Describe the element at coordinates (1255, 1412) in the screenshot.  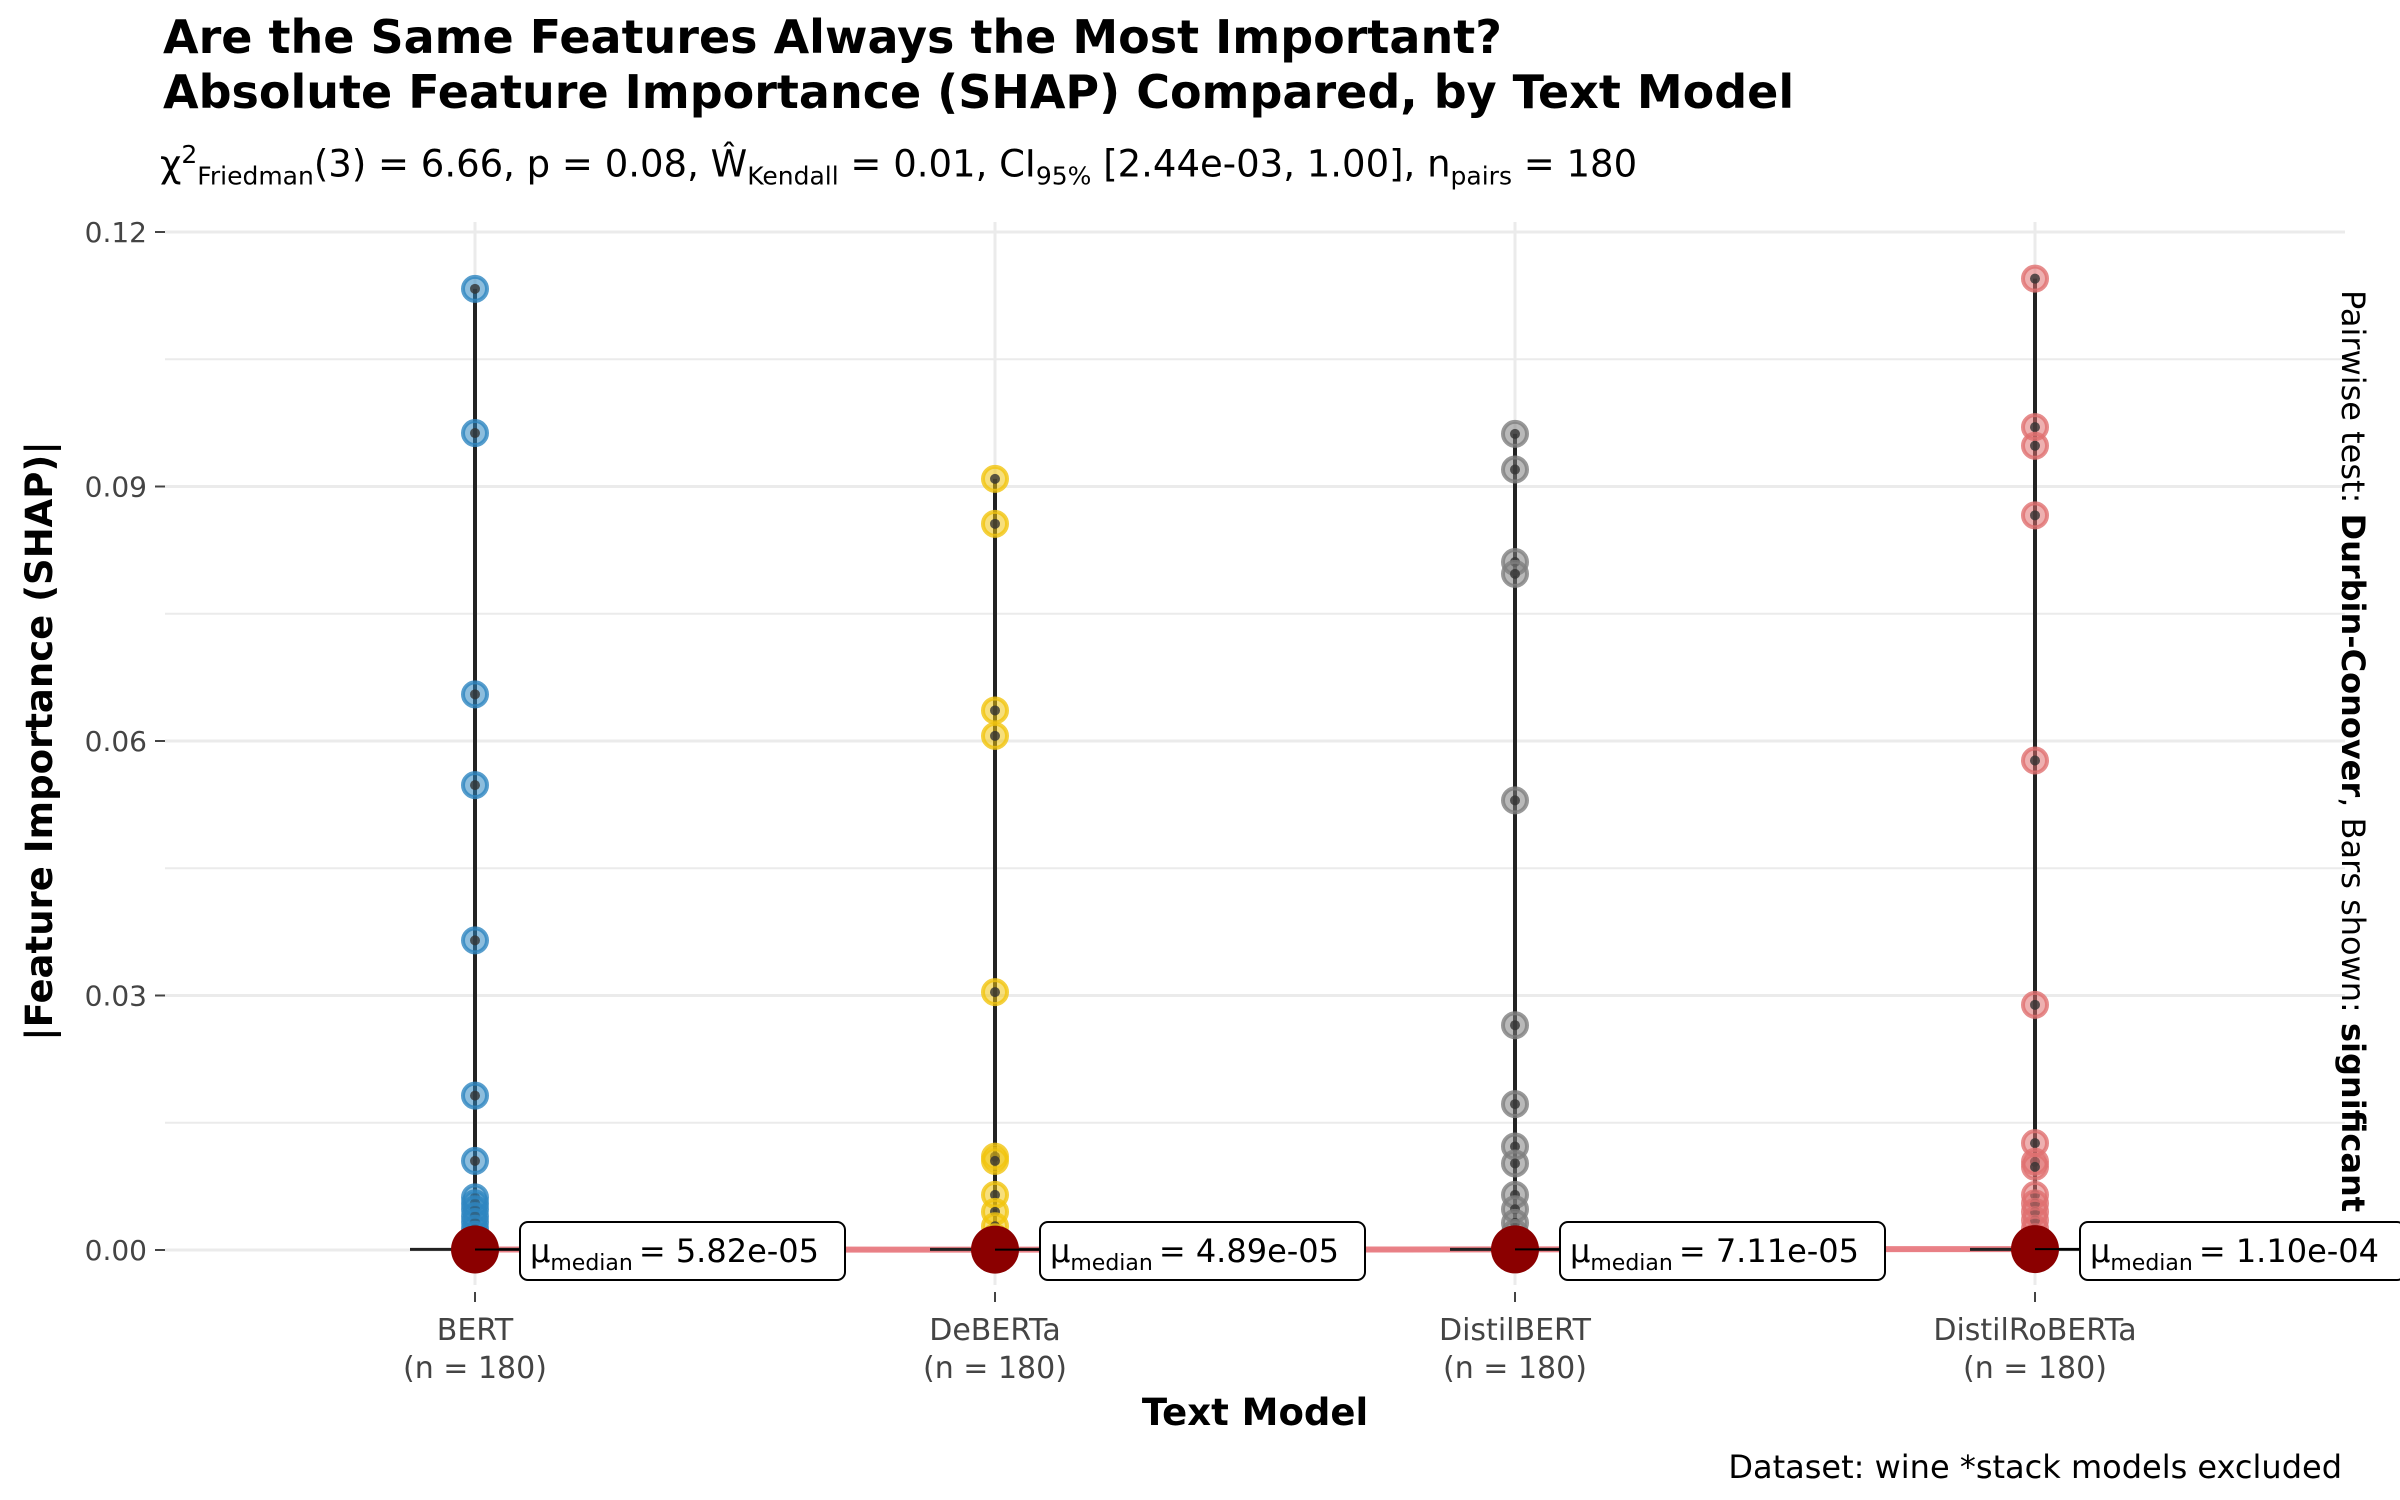
I see `x-axis-title: Text Model` at that location.